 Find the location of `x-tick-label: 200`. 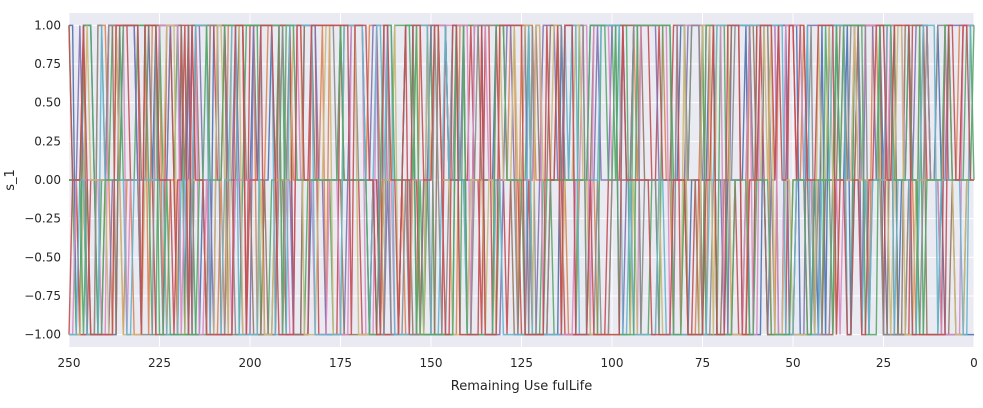

x-tick-label: 200 is located at coordinates (250, 363).